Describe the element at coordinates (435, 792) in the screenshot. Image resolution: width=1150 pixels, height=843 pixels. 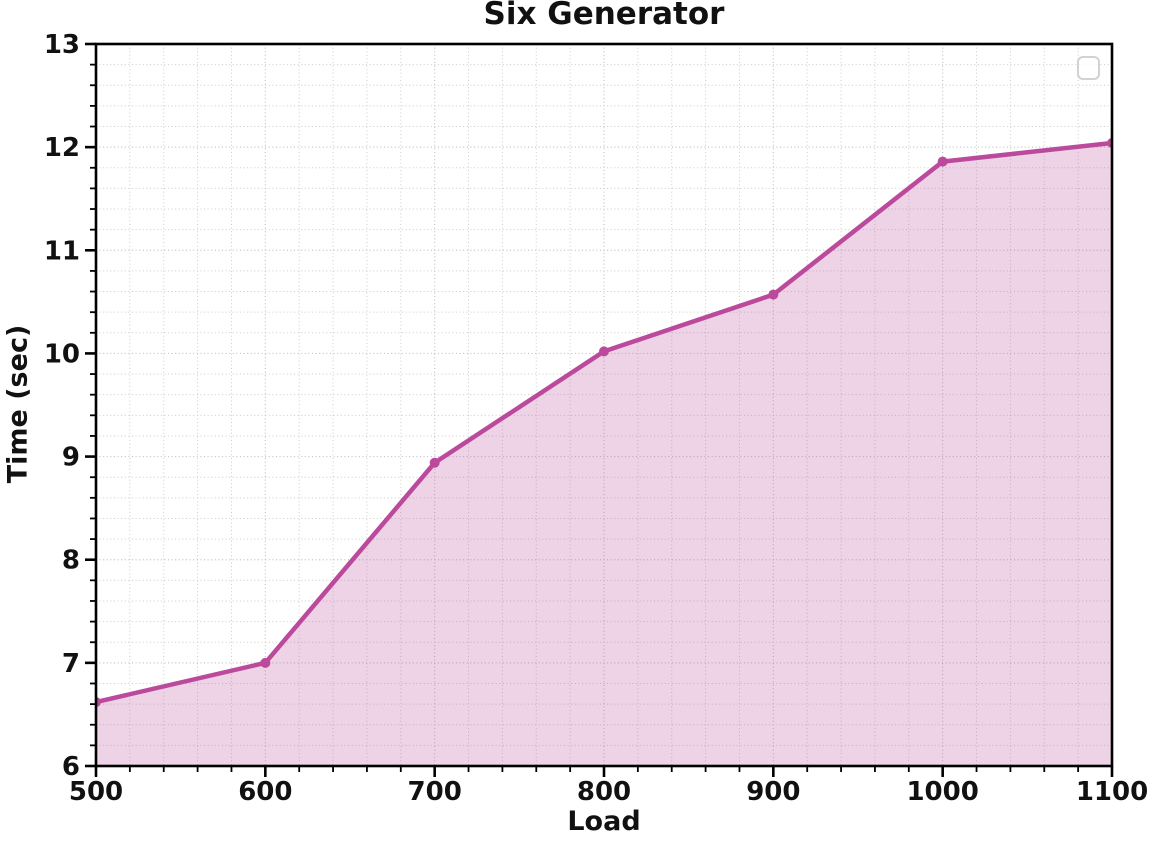
I see `x-tick-label: 700` at that location.